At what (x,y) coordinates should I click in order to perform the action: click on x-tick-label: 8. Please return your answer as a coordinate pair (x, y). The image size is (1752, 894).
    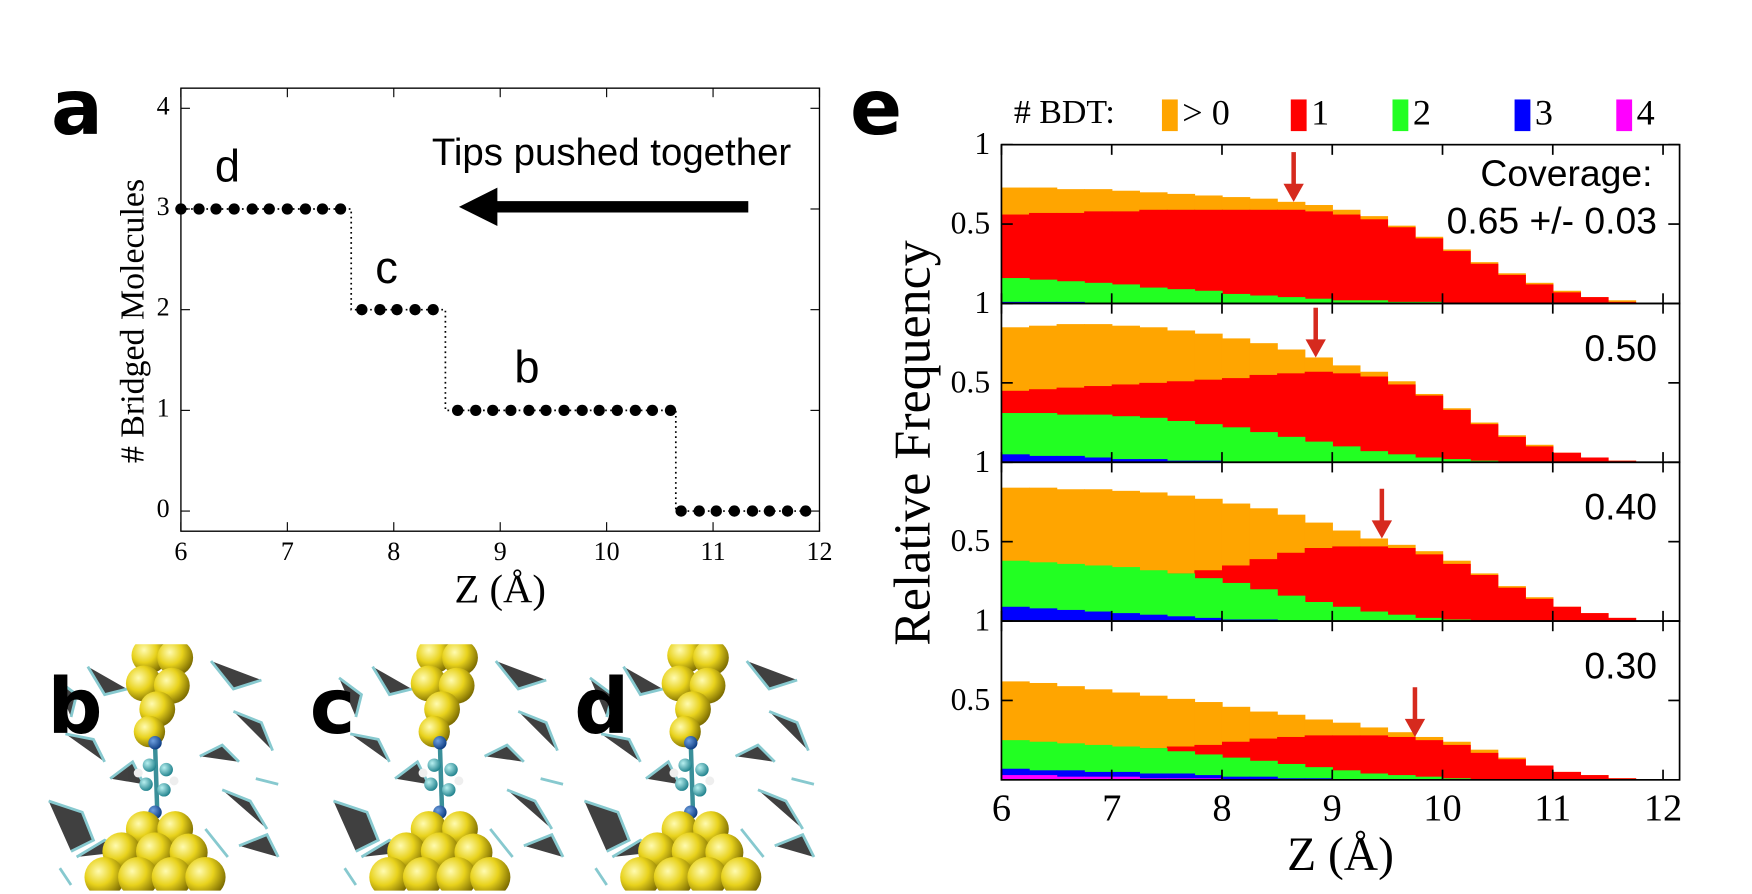
    Looking at the image, I should click on (393, 551).